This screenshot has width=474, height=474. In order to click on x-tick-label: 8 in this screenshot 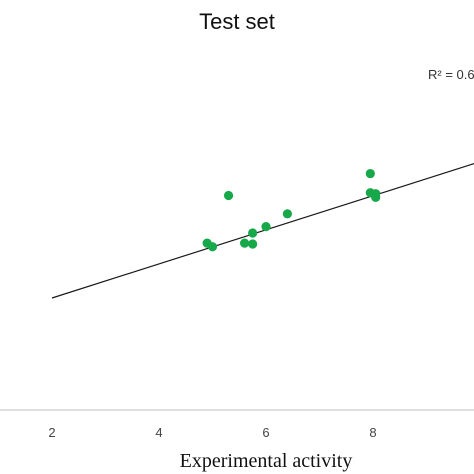, I will do `click(372, 432)`.